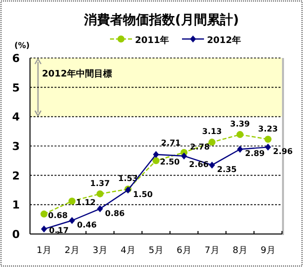 This screenshot has width=303, height=267. Describe the element at coordinates (100, 251) in the screenshot. I see `x-tick-label: 3月` at that location.